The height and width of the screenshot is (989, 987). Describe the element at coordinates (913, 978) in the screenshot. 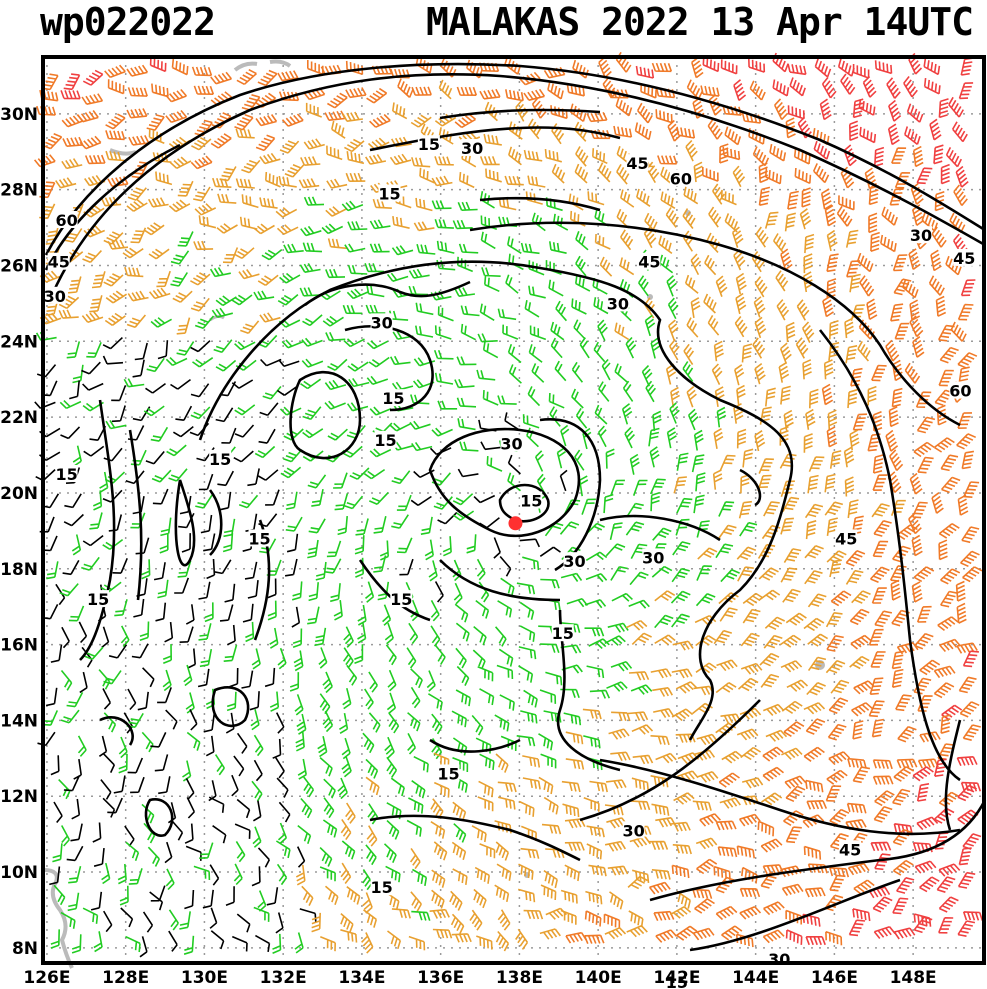

I see `lon-label: 148E` at that location.